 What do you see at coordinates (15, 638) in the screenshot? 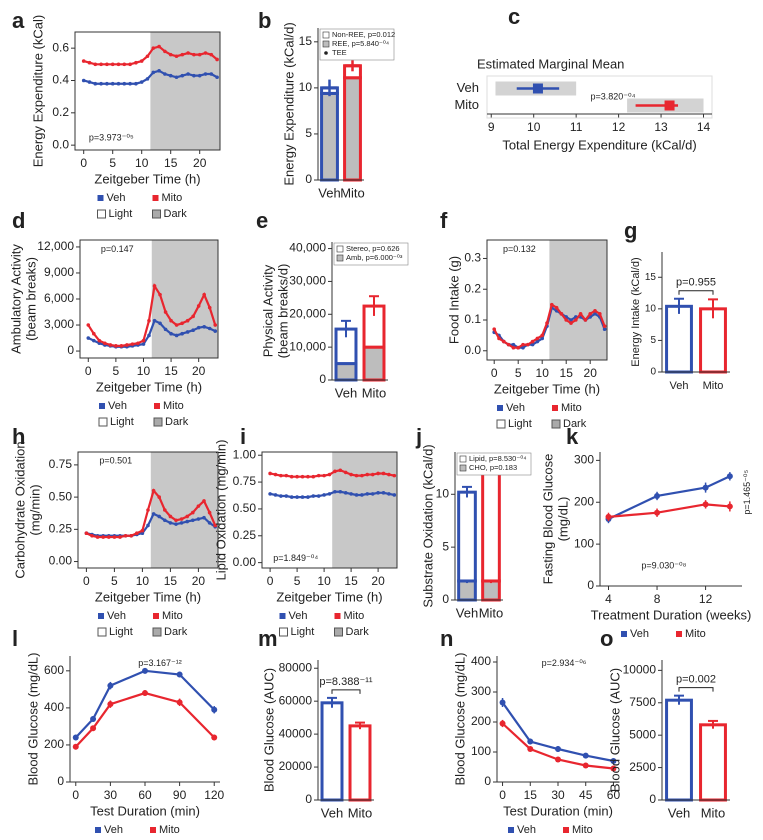
I see `panel-letter: l` at bounding box center [15, 638].